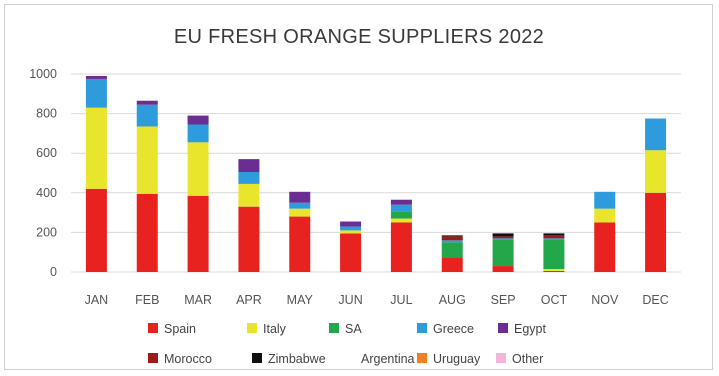 The width and height of the screenshot is (719, 376). I want to click on legend-swatch-spain, so click(153, 328).